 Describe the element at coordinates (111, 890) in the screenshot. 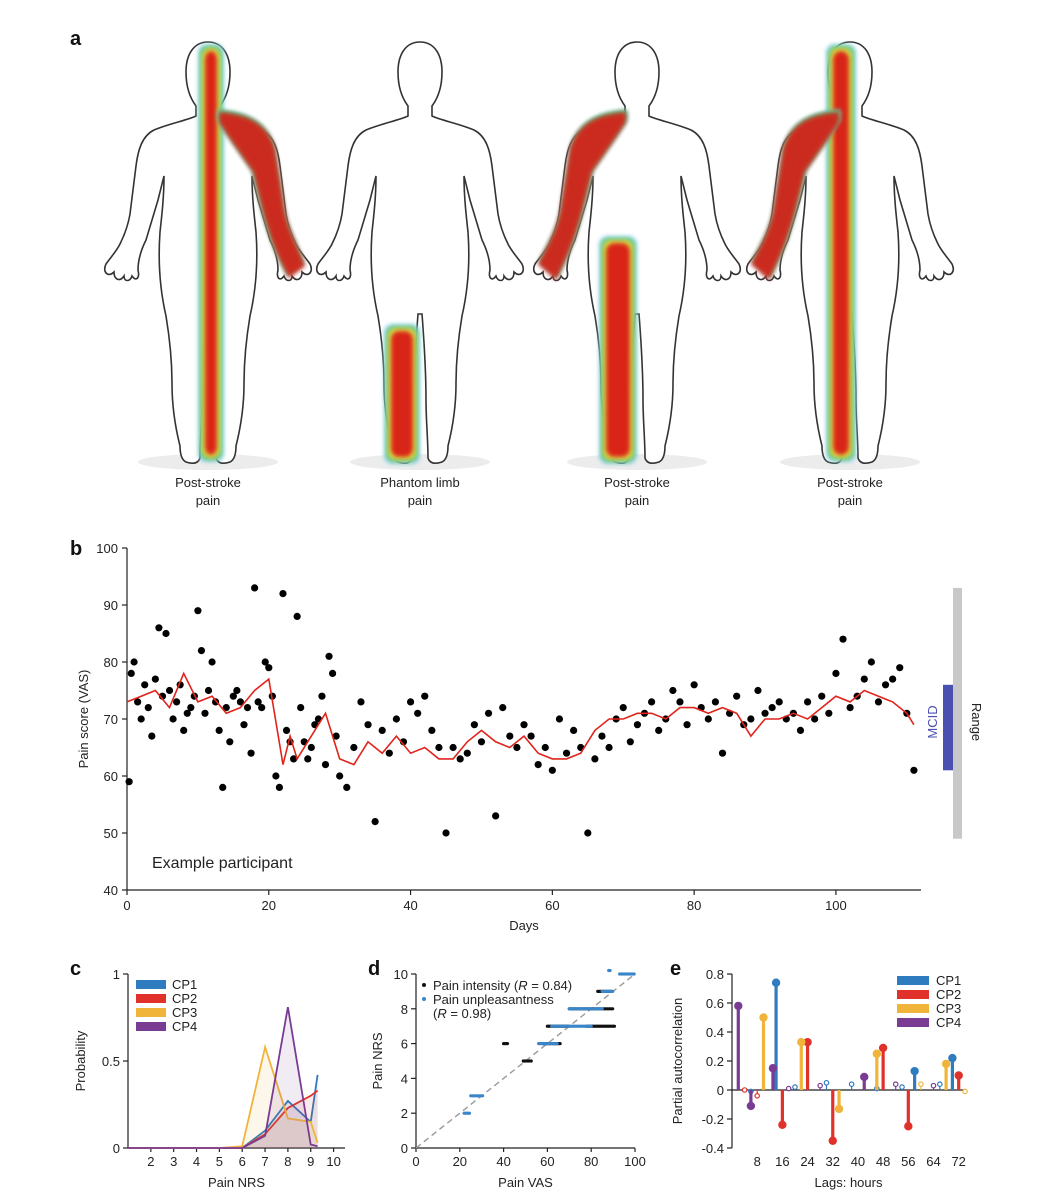

I see `y-tick-label-b: 40` at that location.